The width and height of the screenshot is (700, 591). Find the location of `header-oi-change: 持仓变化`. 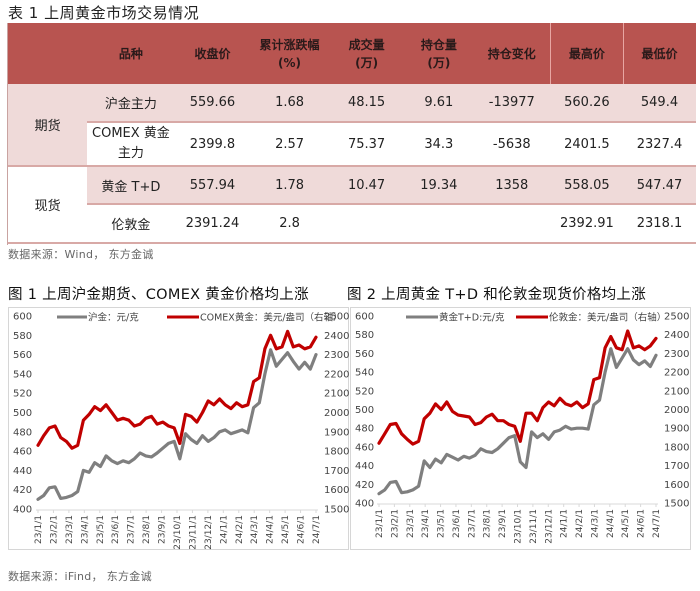

header-oi-change: 持仓变化 is located at coordinates (512, 53).